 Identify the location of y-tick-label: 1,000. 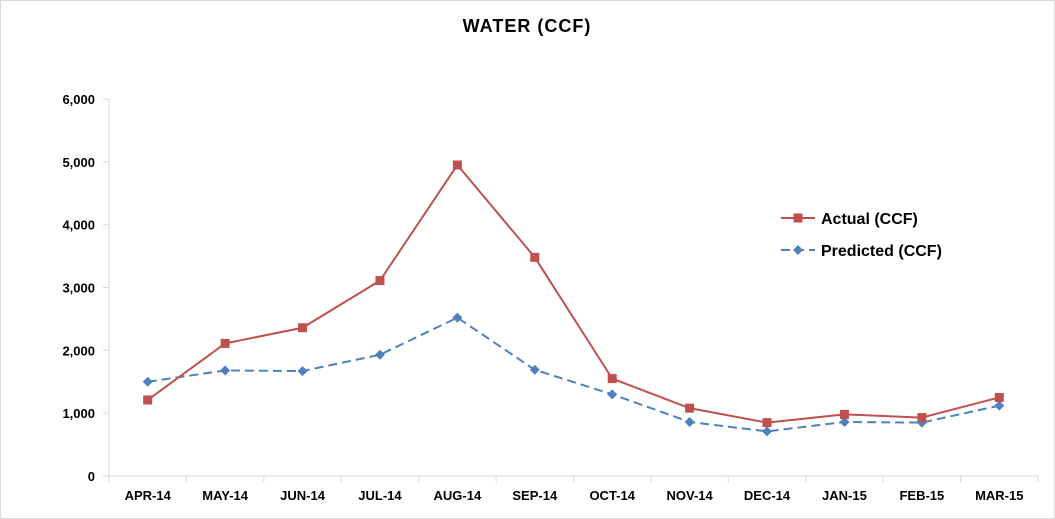
(78, 413).